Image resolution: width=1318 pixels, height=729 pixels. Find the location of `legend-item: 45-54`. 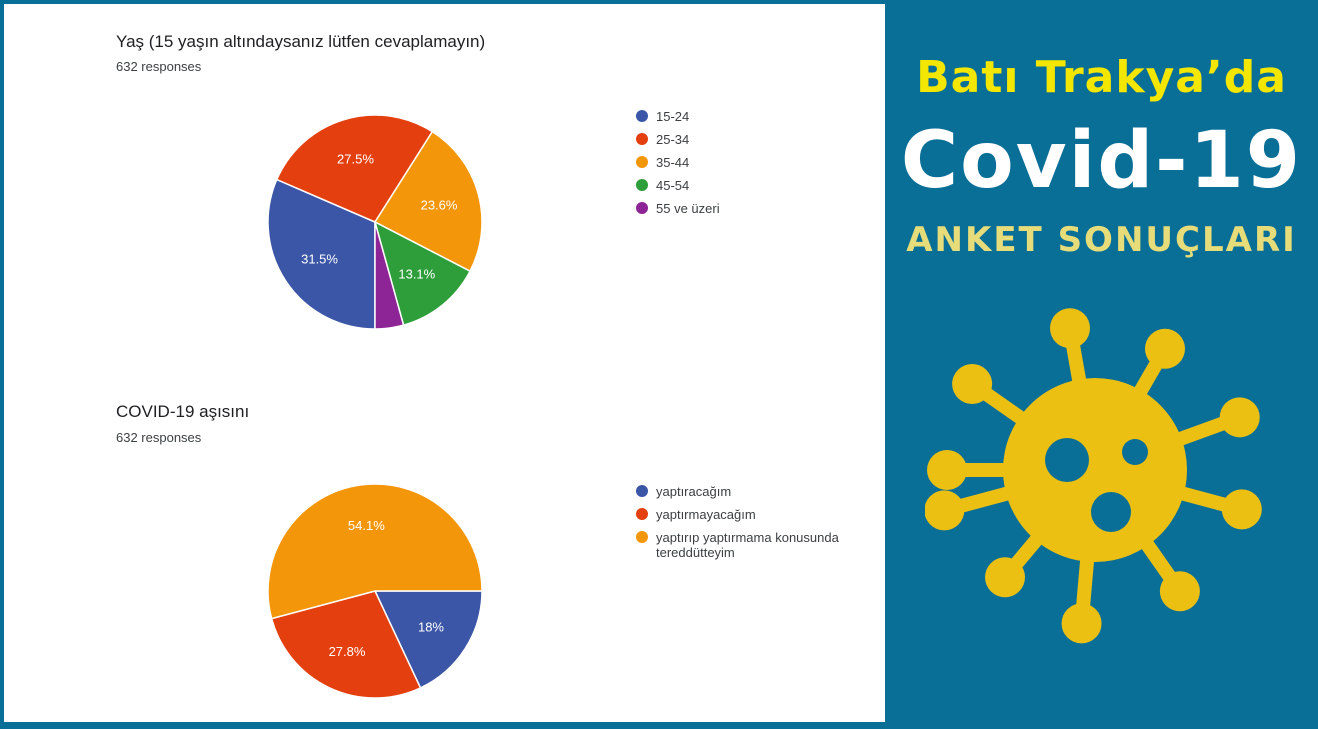

legend-item: 45-54 is located at coordinates (761, 185).